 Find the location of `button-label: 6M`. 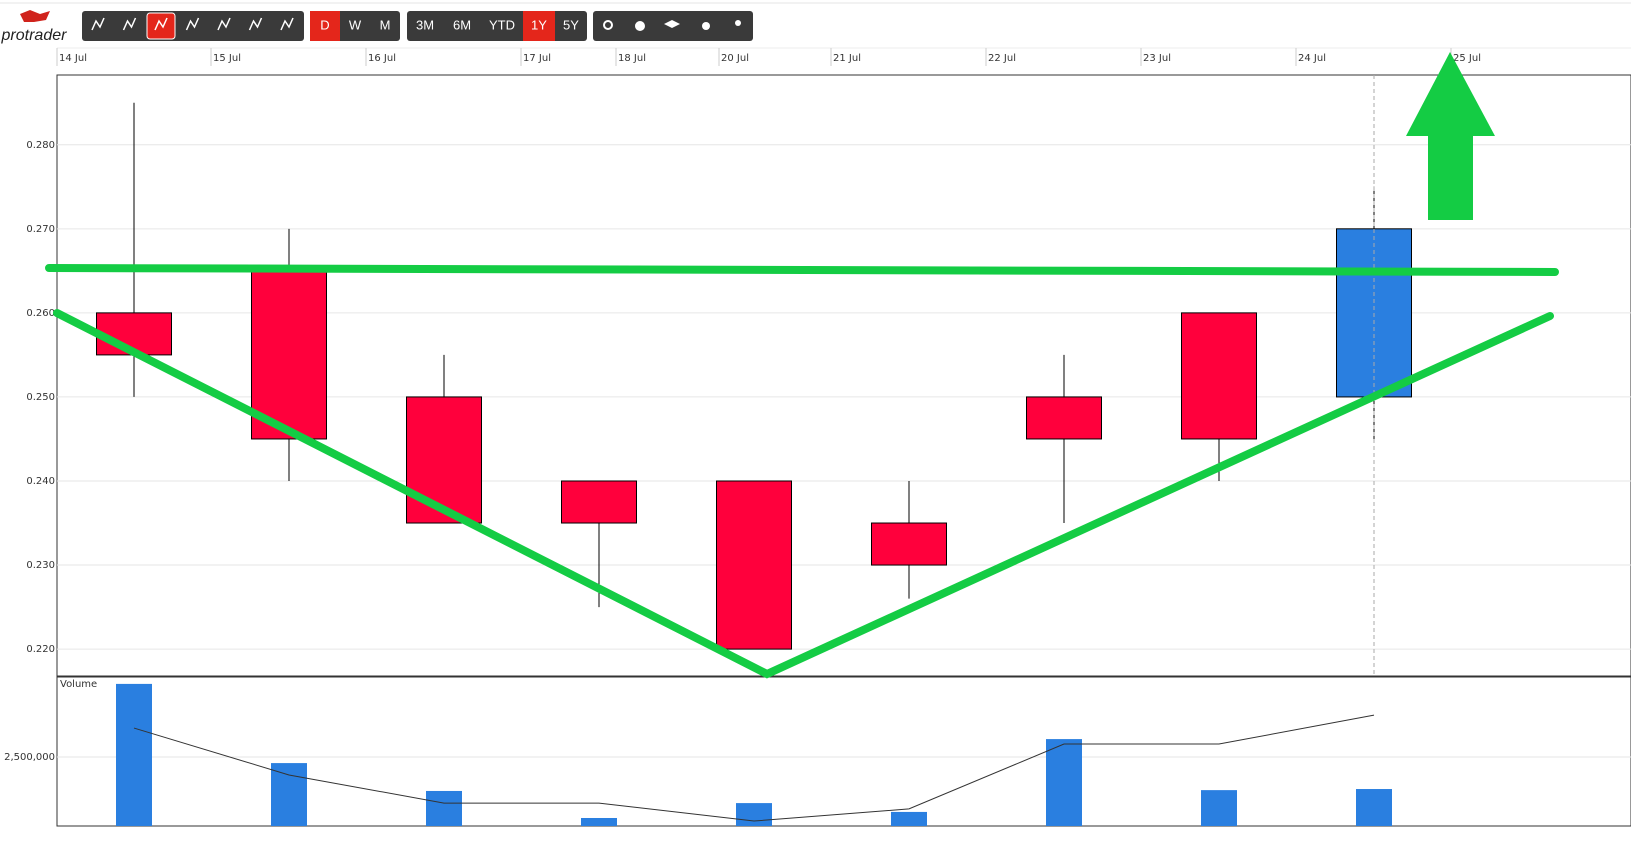

button-label: 6M is located at coordinates (462, 24).